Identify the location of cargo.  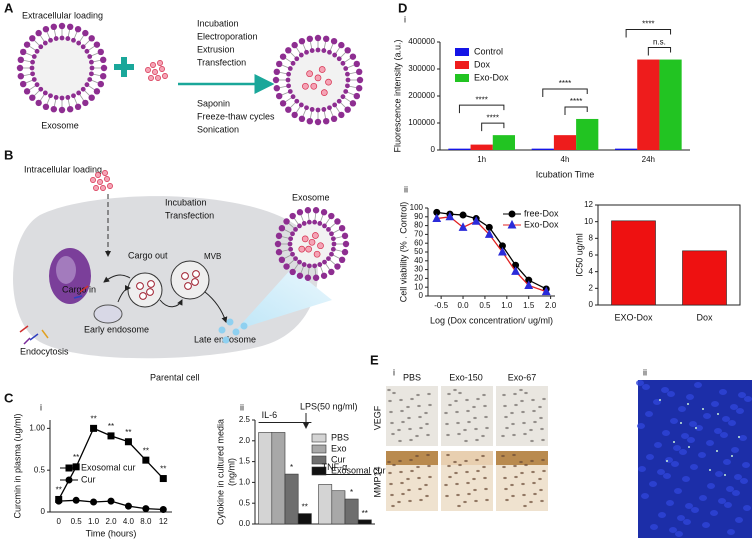
(314, 86).